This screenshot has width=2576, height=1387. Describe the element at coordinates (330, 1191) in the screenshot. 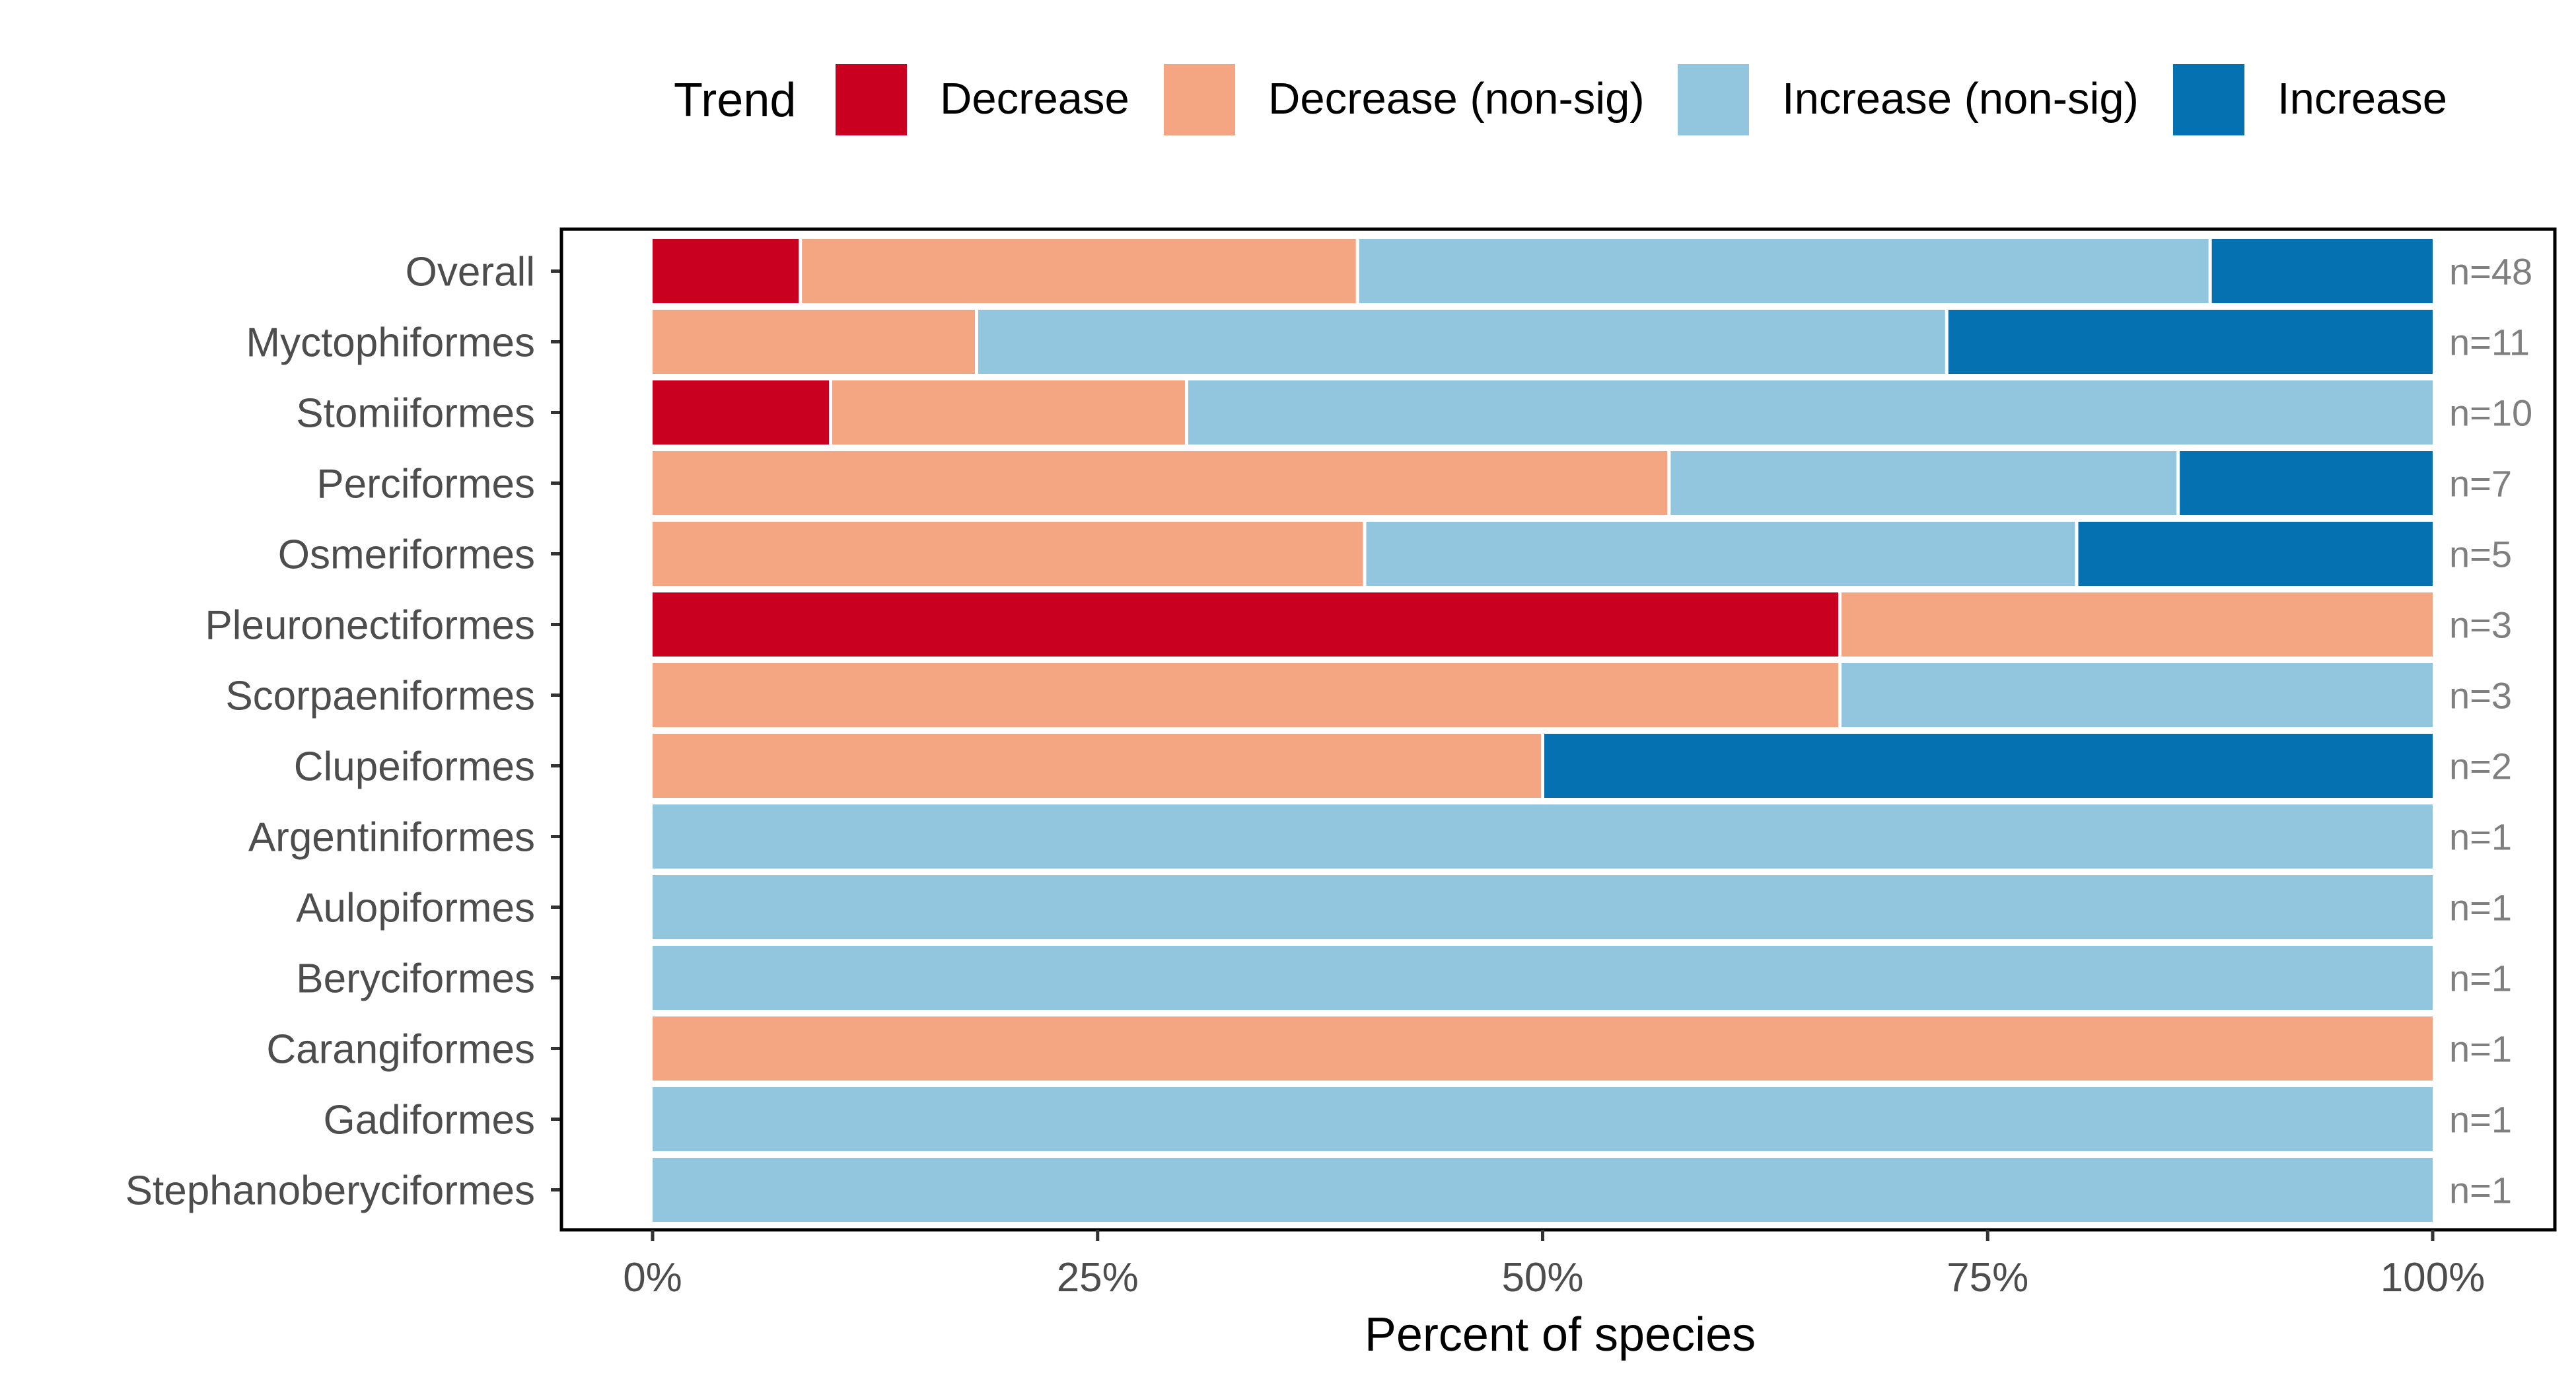

I see `category-label-stephanoberyciformes: Stephanoberyciformes` at that location.